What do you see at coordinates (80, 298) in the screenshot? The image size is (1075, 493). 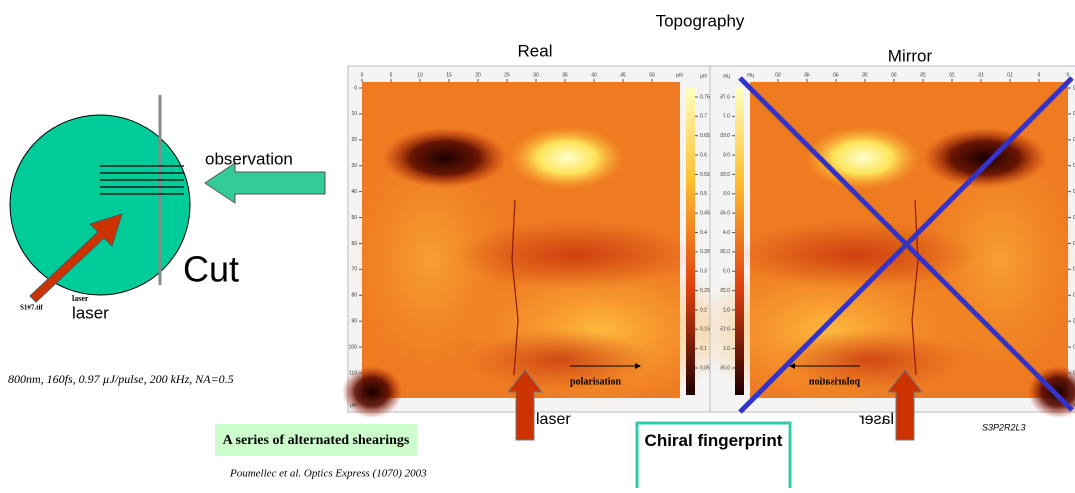 I see `laser-small-label: laser` at bounding box center [80, 298].